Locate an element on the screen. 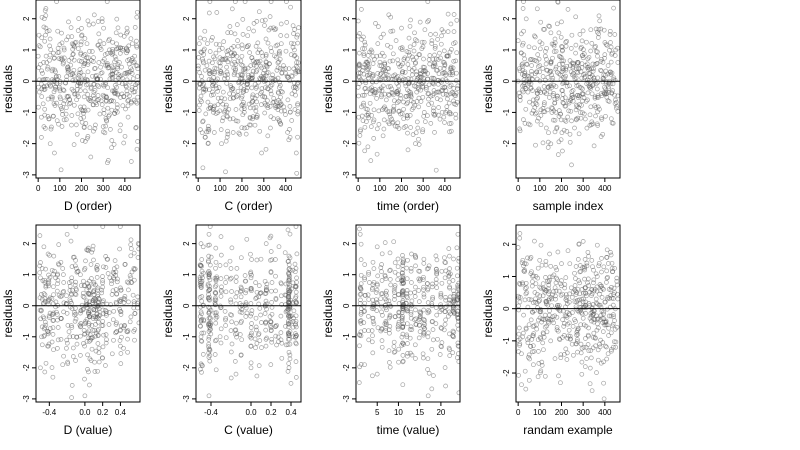 This screenshot has width=800, height=450. x-tick-label: 100 is located at coordinates (380, 188).